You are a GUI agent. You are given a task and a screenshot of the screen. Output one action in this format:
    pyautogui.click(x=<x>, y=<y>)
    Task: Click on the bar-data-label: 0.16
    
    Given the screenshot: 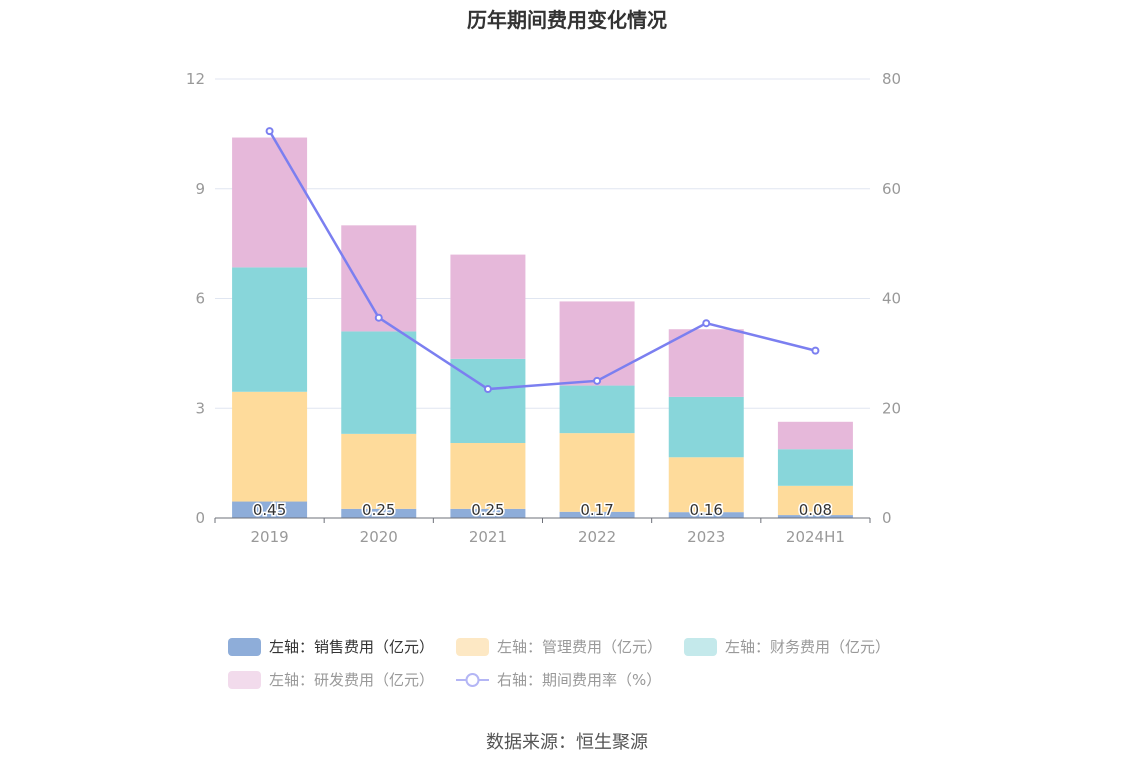 What is the action you would take?
    pyautogui.click(x=706, y=510)
    